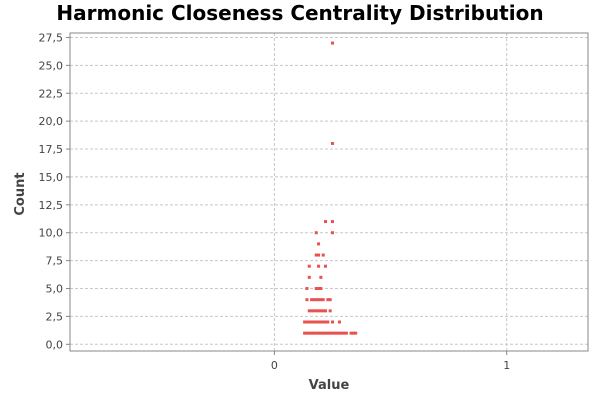 The height and width of the screenshot is (400, 600). Describe the element at coordinates (55, 344) in the screenshot. I see `y-tick-label: 0,0` at that location.